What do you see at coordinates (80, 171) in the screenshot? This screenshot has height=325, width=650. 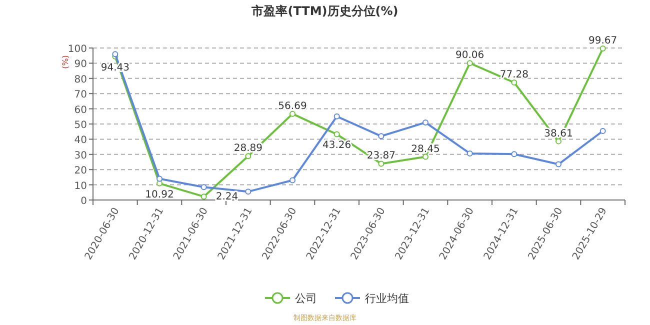 I see `y-tick-label: 20` at bounding box center [80, 171].